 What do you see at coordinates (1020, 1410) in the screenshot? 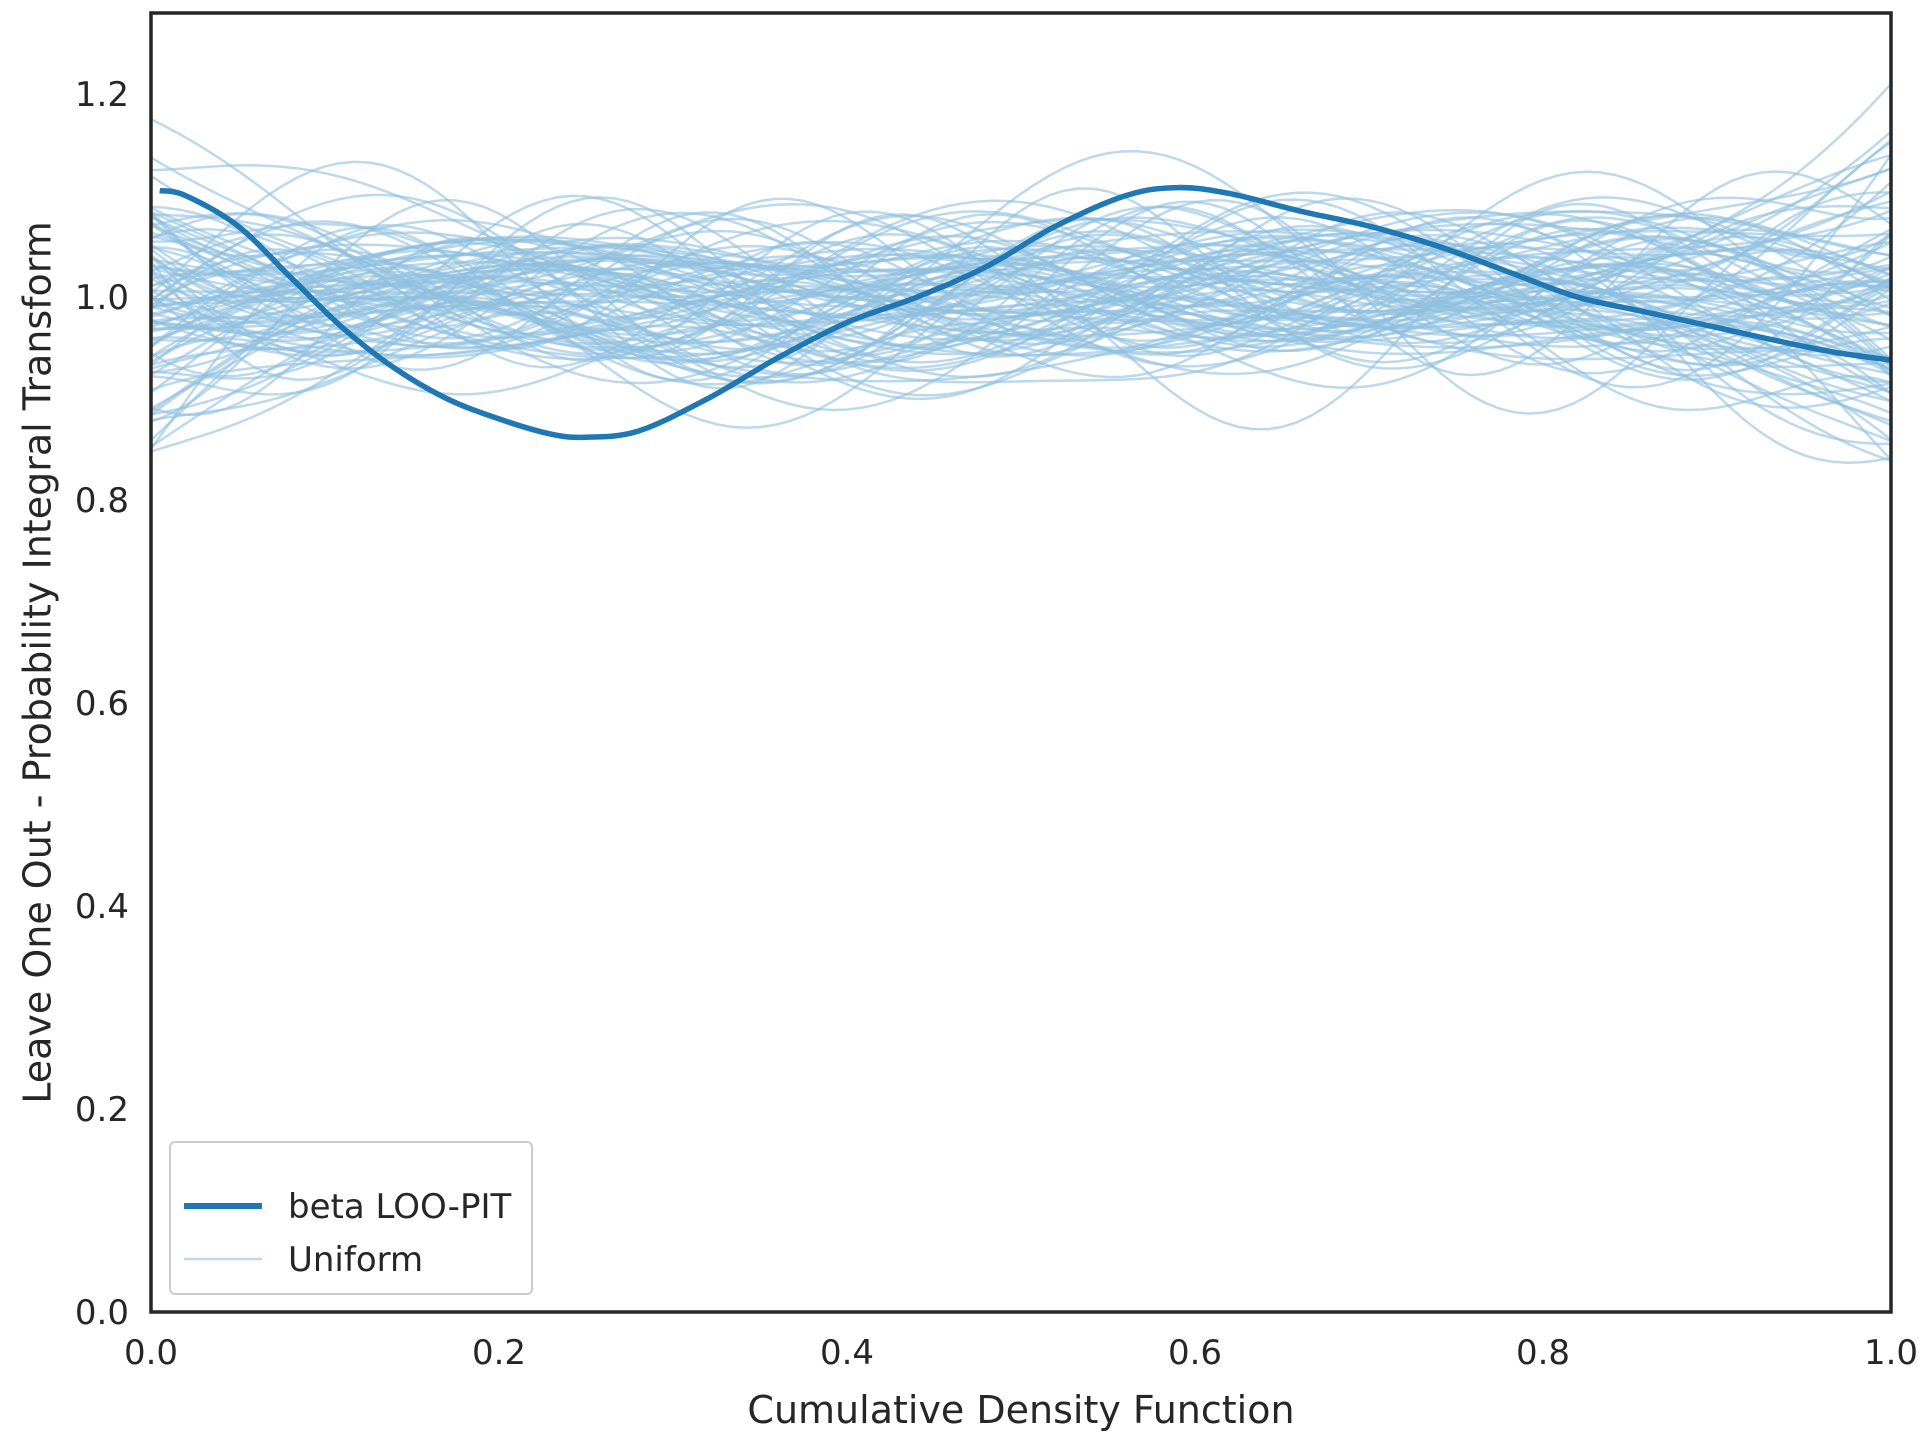
I see `x-axis-label: Cumulative Density Function` at bounding box center [1020, 1410].